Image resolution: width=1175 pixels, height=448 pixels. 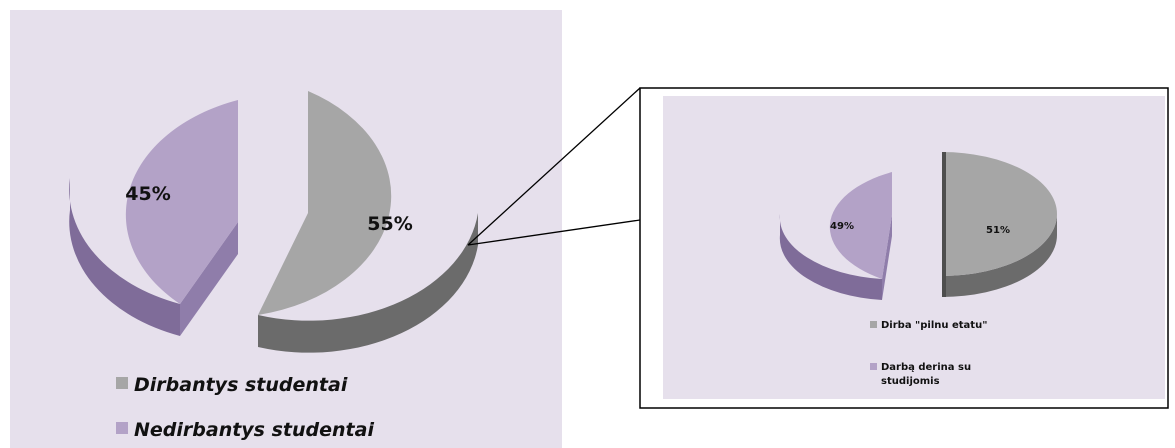 What do you see at coordinates (147, 194) in the screenshot?
I see `main-label-45: 45%` at bounding box center [147, 194].